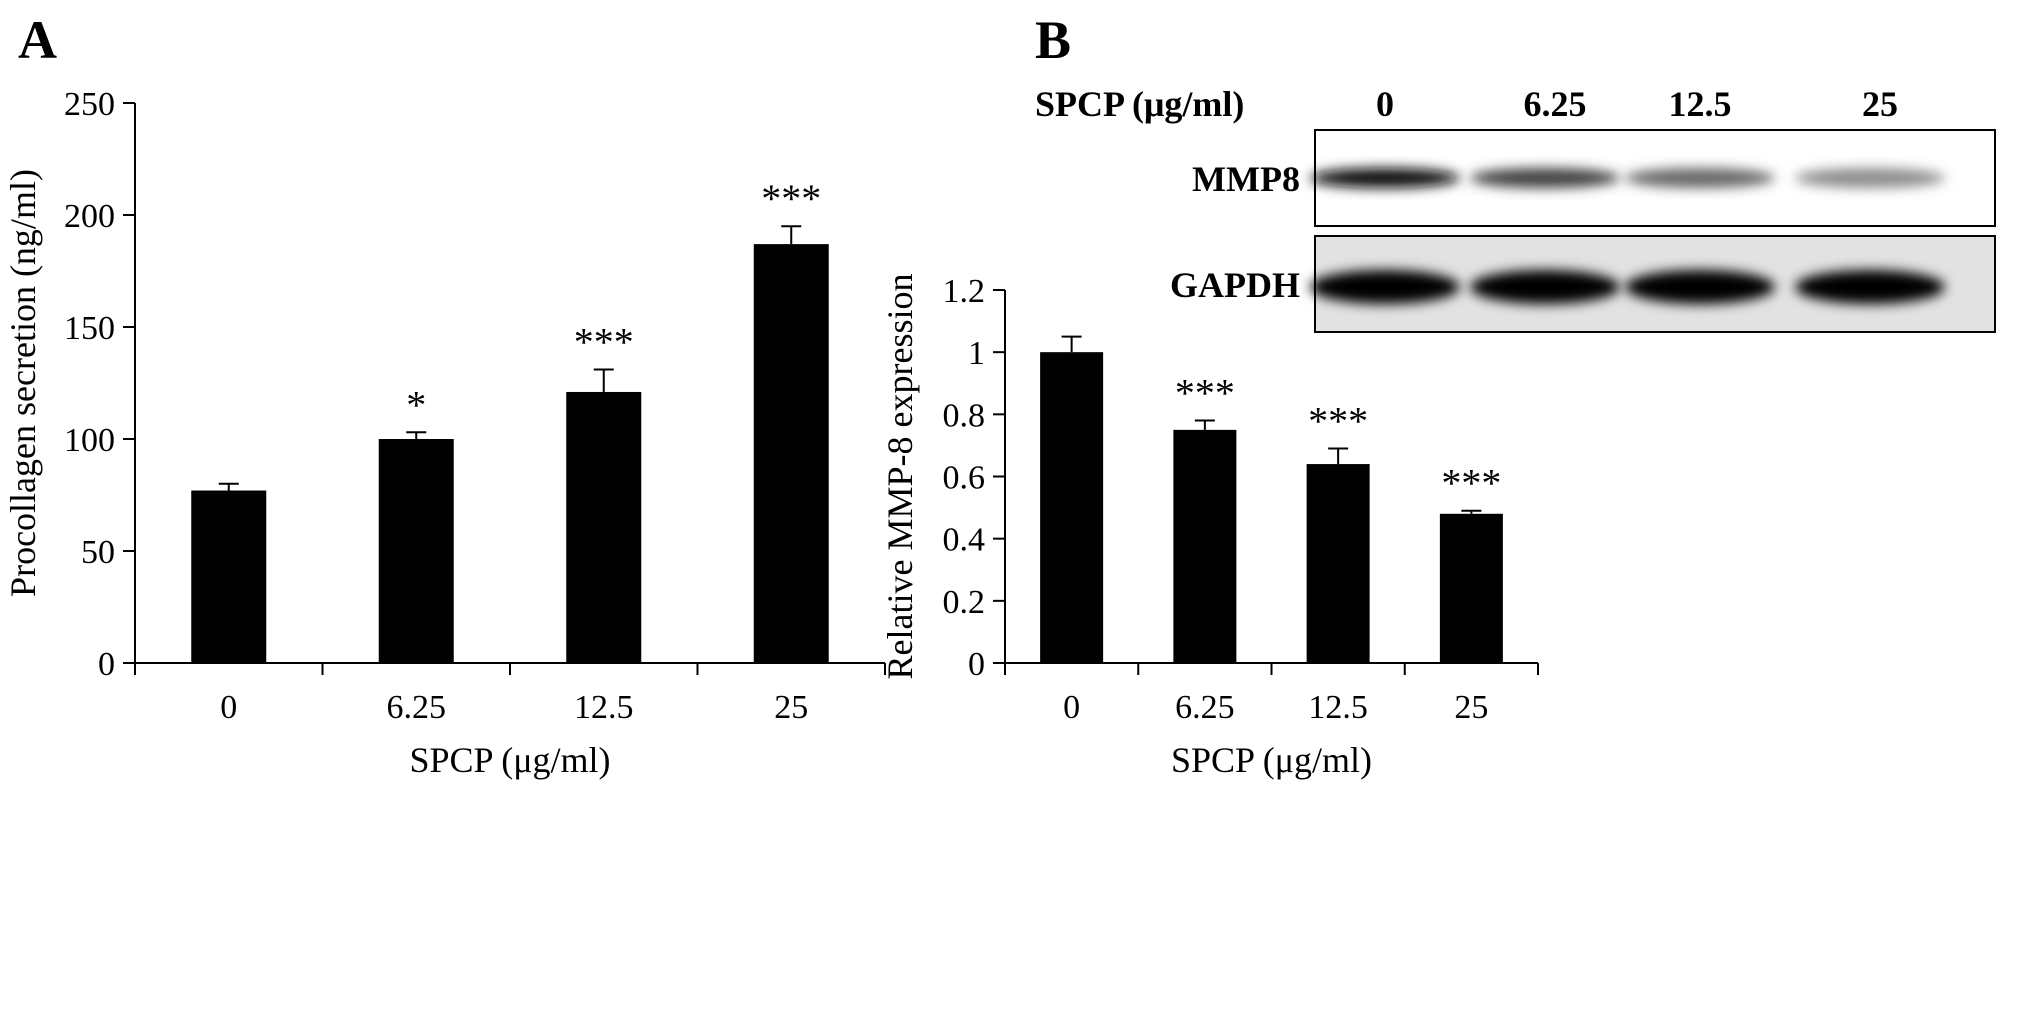 The image size is (2031, 1018). Describe the element at coordinates (98, 552) in the screenshot. I see `y-tick-label: 50` at that location.